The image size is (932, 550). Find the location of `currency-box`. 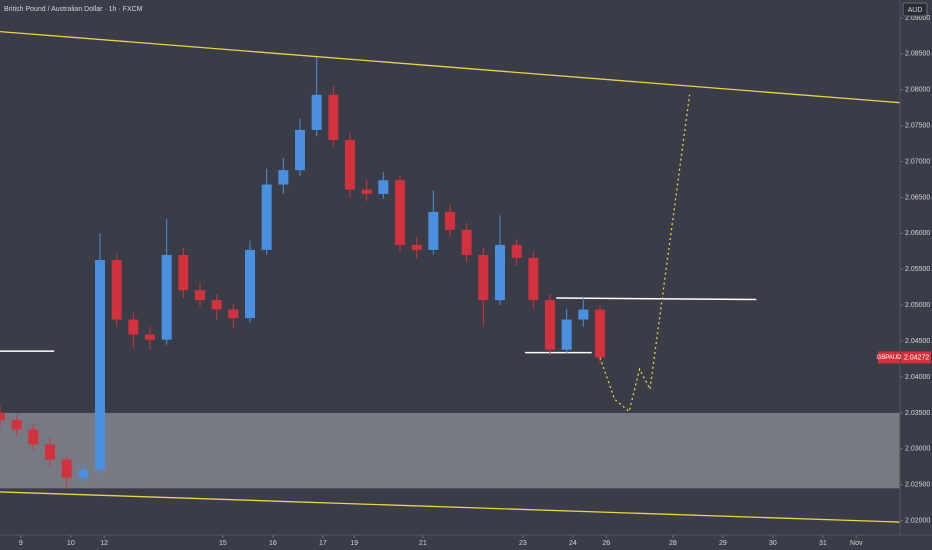

currency-box is located at coordinates (915, 9).